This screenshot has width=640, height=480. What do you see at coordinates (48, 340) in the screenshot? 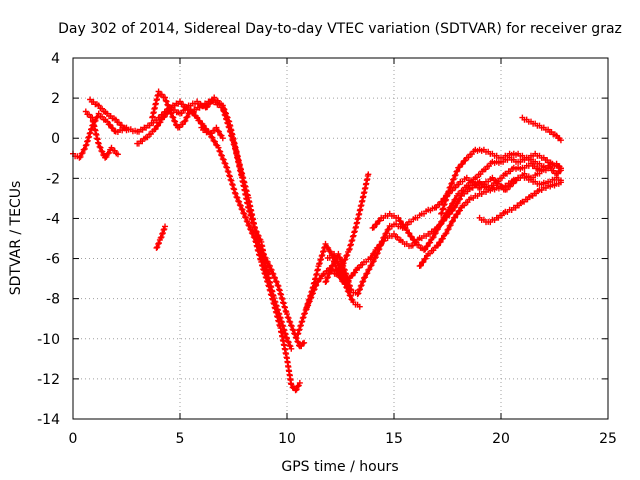
I see `y-tick-label: -10` at bounding box center [48, 340].